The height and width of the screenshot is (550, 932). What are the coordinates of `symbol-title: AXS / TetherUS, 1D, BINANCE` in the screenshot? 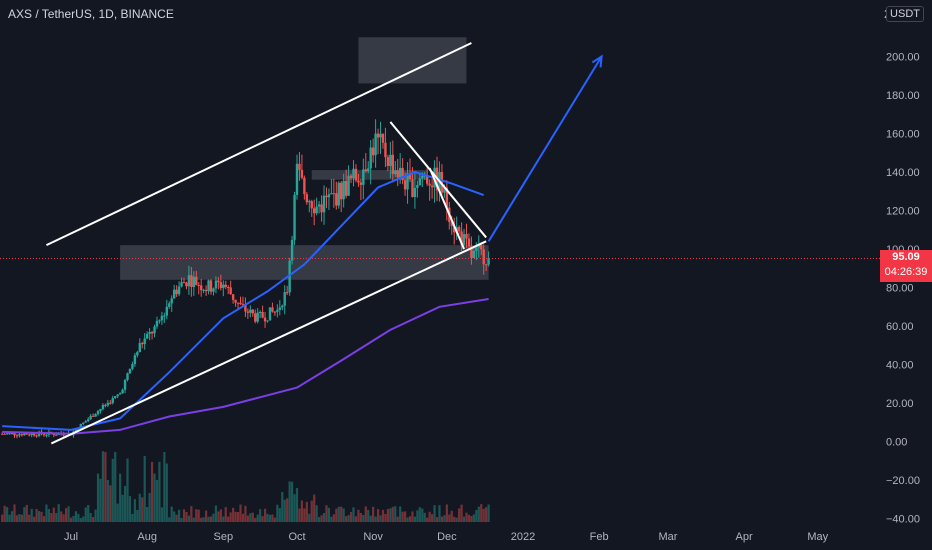 It's located at (91, 14).